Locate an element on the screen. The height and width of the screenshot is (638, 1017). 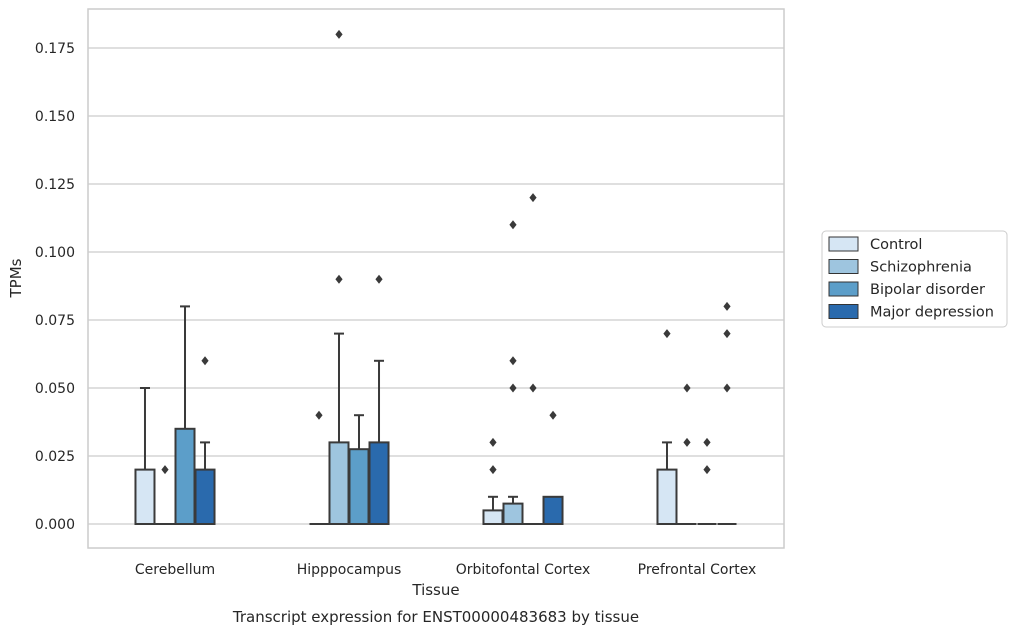
y-tick-label: 0.000 is located at coordinates (55, 525).